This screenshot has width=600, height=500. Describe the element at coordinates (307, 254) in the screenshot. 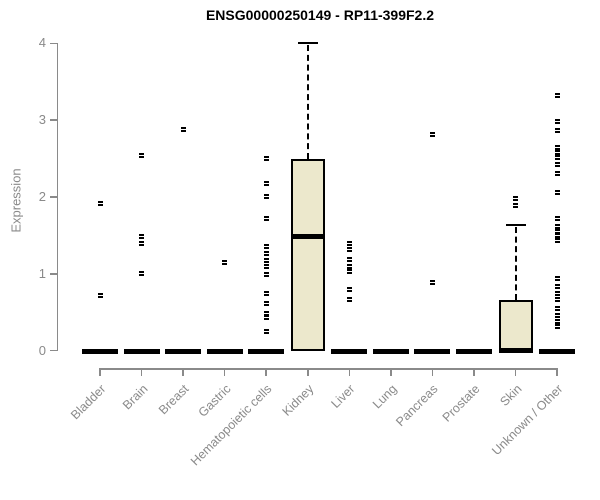

I see `box-kidney` at that location.